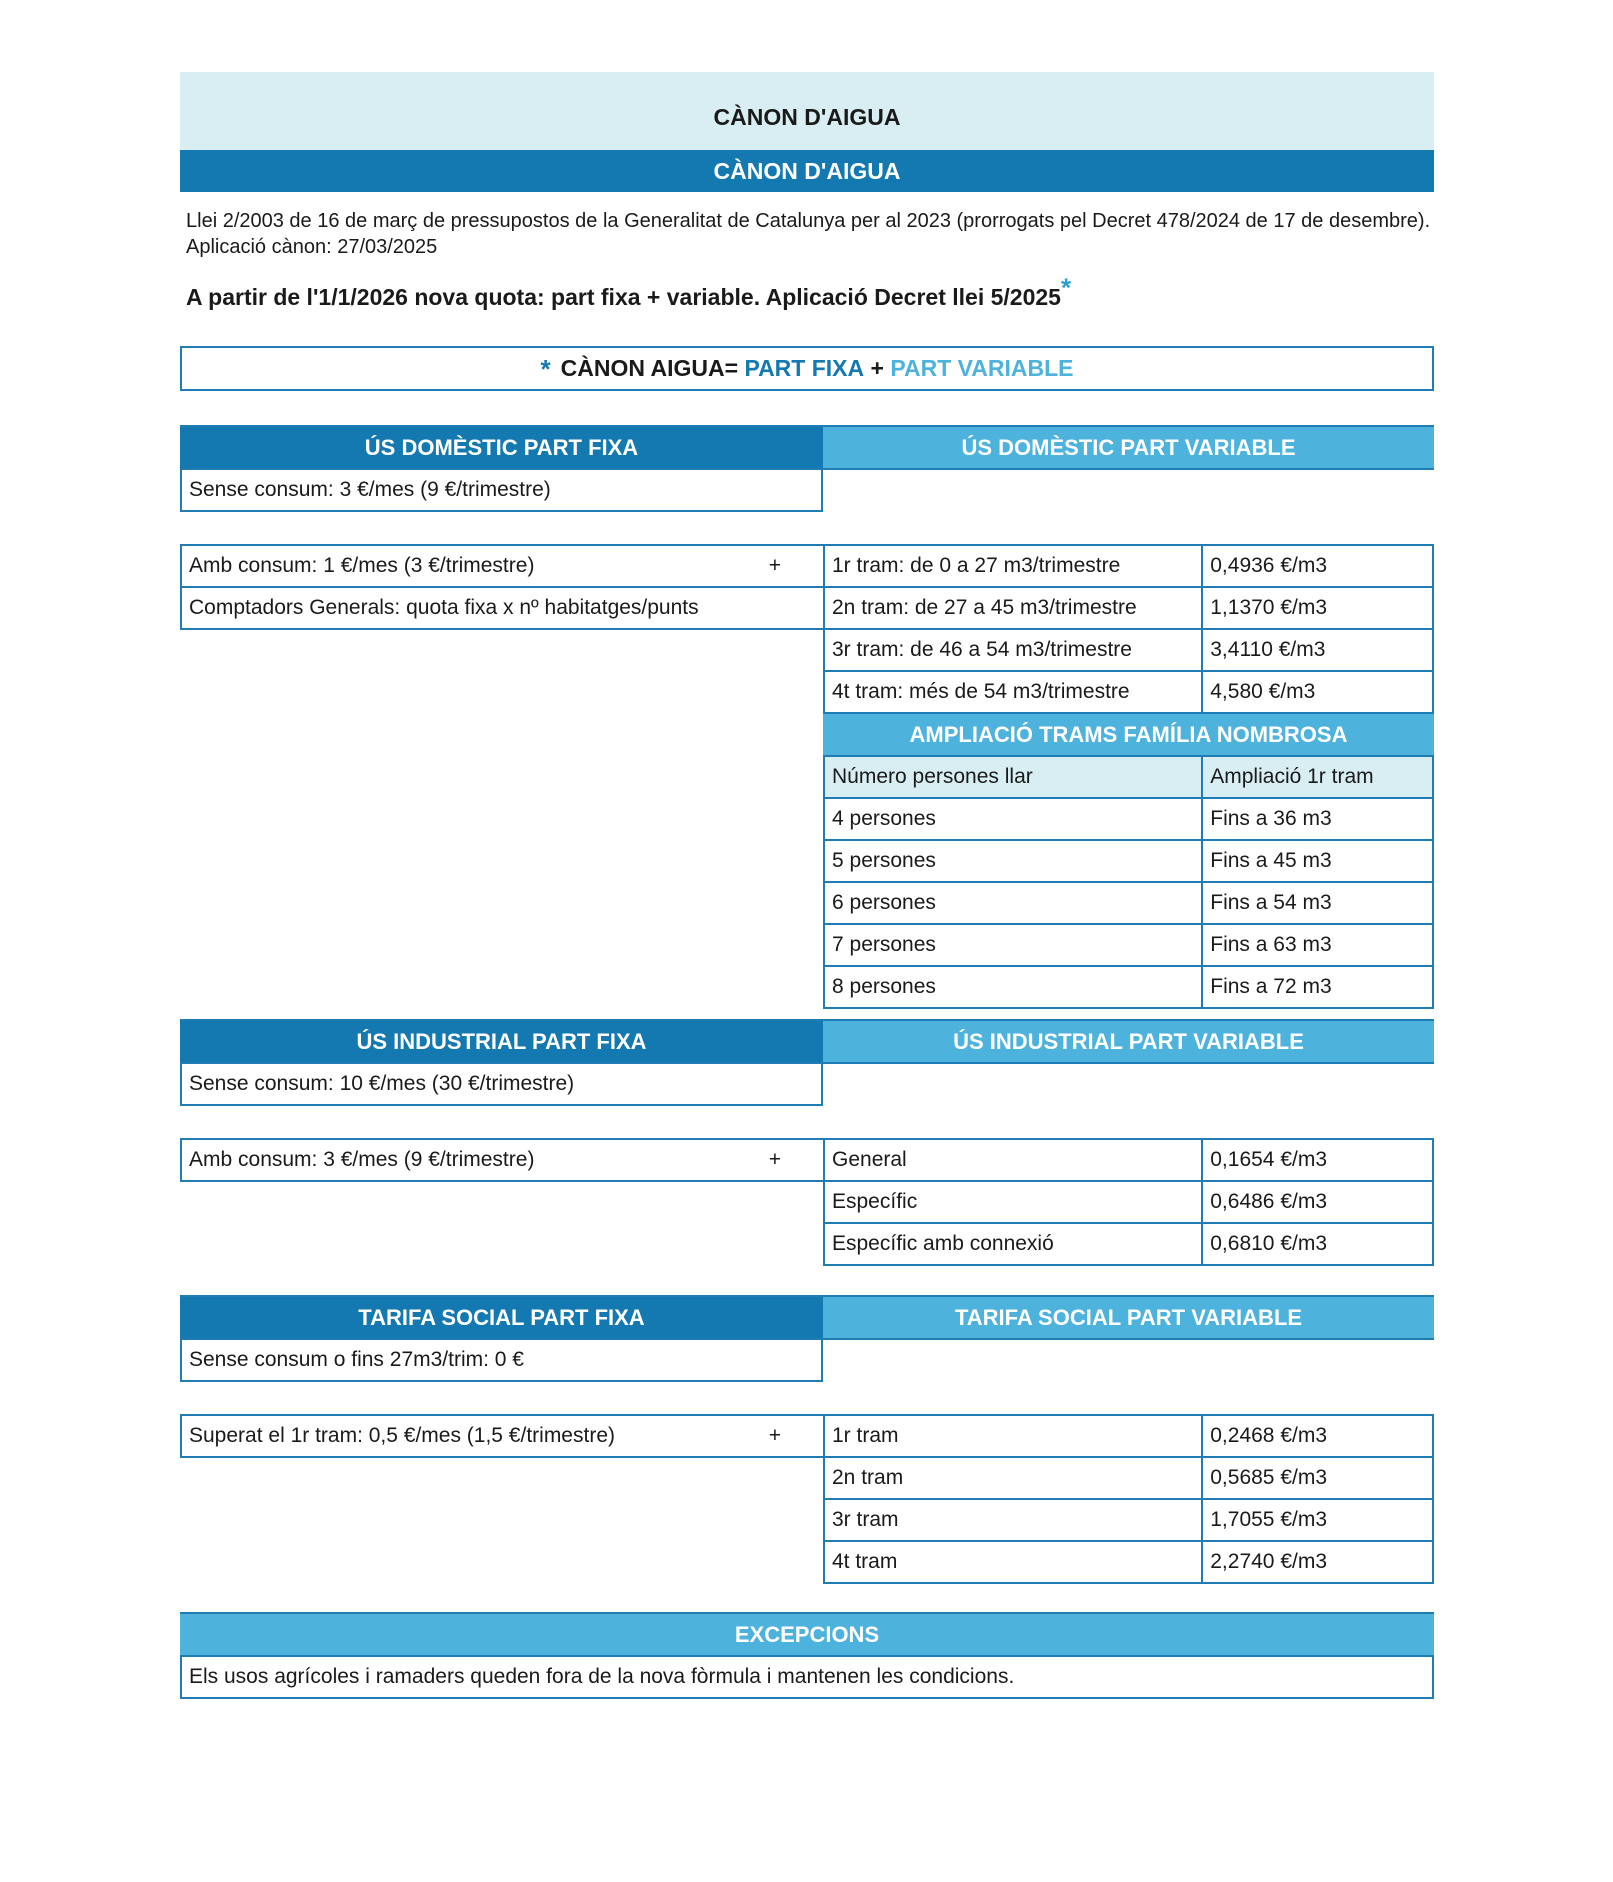 The image size is (1613, 1882). I want to click on industrial-amb-consum-table: Amb consum: 3 €/mes (9 €/trimestre) +, so click(502, 1160).